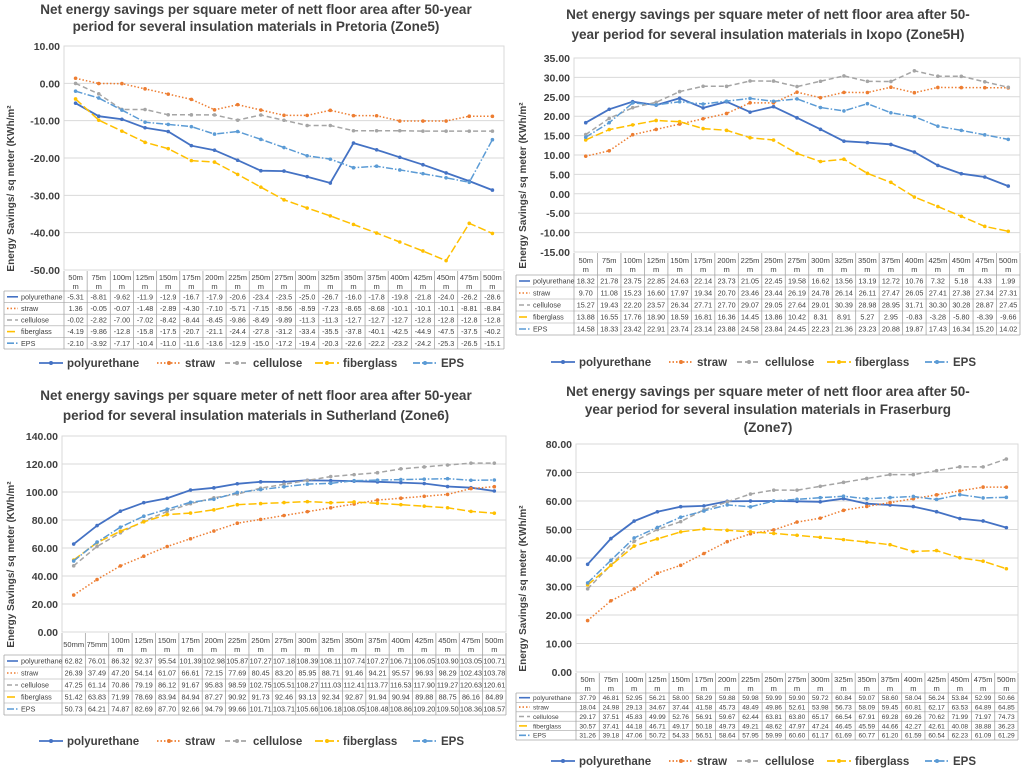 The width and height of the screenshot is (1024, 773). Describe the element at coordinates (424, 709) in the screenshot. I see `table-value-cell: 109.20` at that location.